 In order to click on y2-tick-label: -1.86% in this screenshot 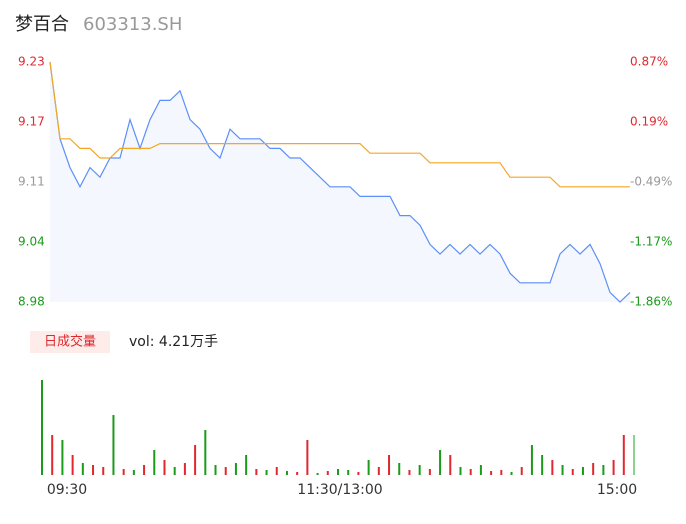, I will do `click(651, 302)`.